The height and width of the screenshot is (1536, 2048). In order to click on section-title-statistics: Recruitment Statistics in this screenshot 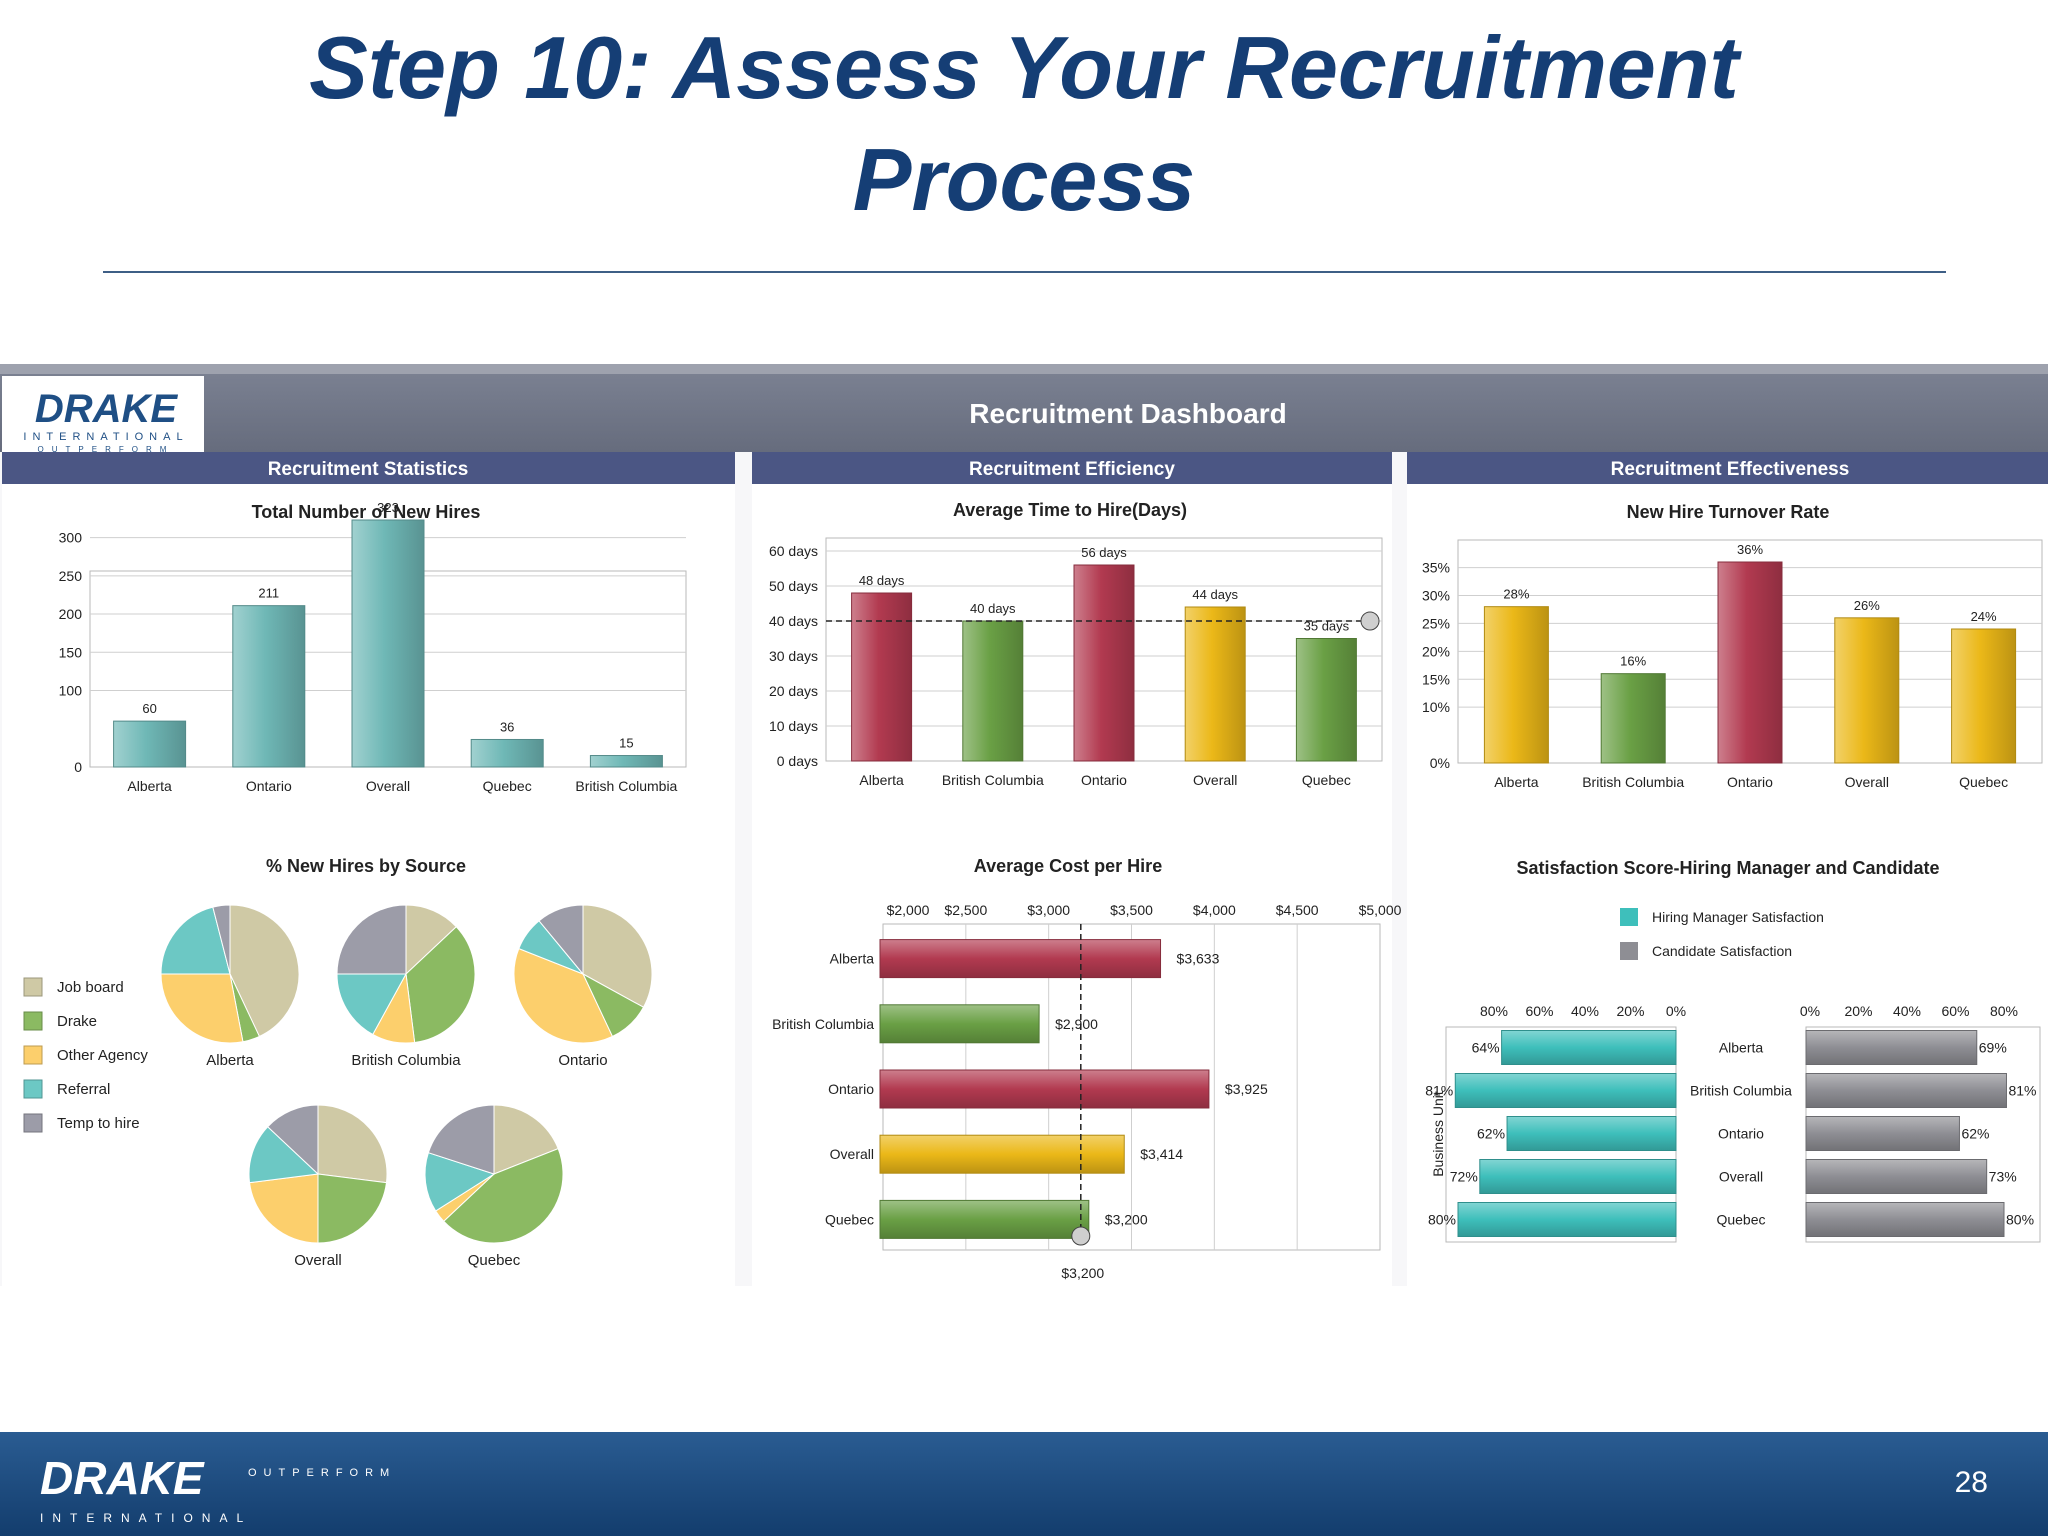, I will do `click(368, 469)`.